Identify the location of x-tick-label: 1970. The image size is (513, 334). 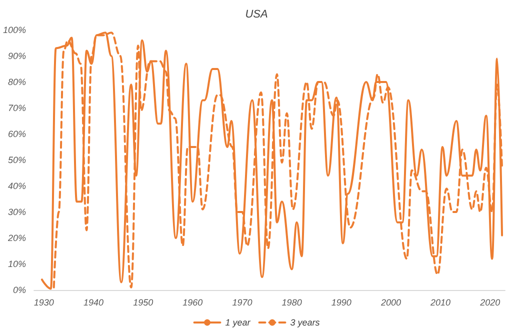
(242, 303).